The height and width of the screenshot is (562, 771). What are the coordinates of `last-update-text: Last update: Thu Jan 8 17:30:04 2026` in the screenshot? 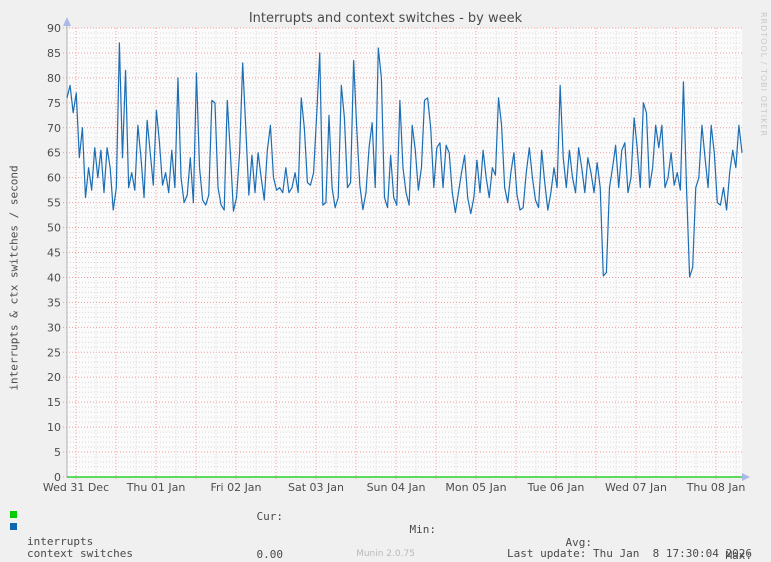 It's located at (629, 553).